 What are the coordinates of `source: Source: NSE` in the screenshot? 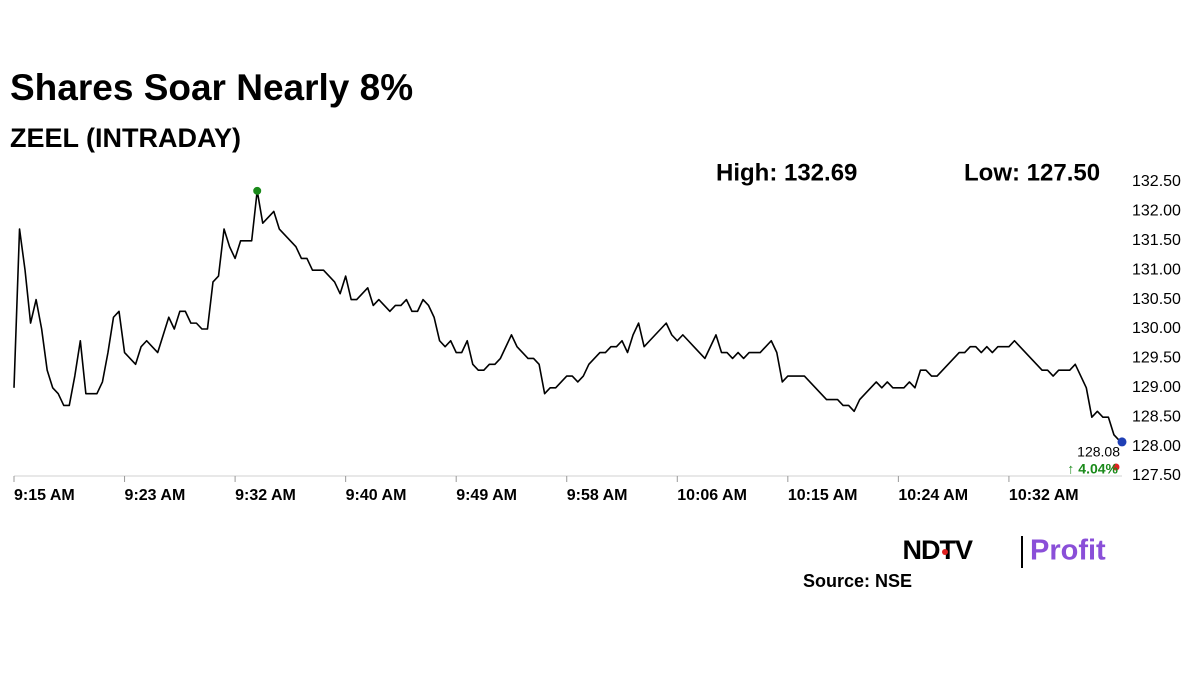 It's located at (857, 581).